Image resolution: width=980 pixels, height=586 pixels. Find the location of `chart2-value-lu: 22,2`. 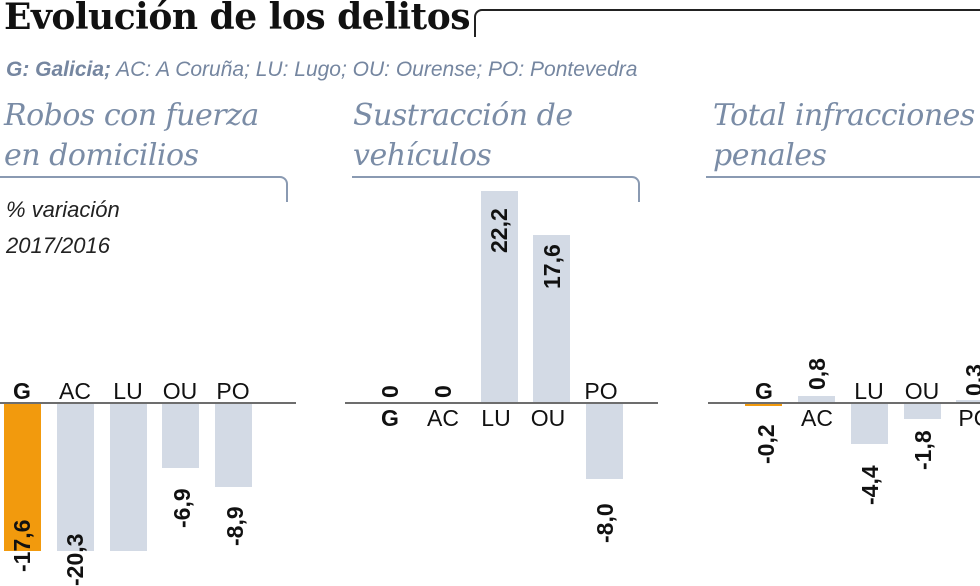

chart2-value-lu: 22,2 is located at coordinates (499, 230).